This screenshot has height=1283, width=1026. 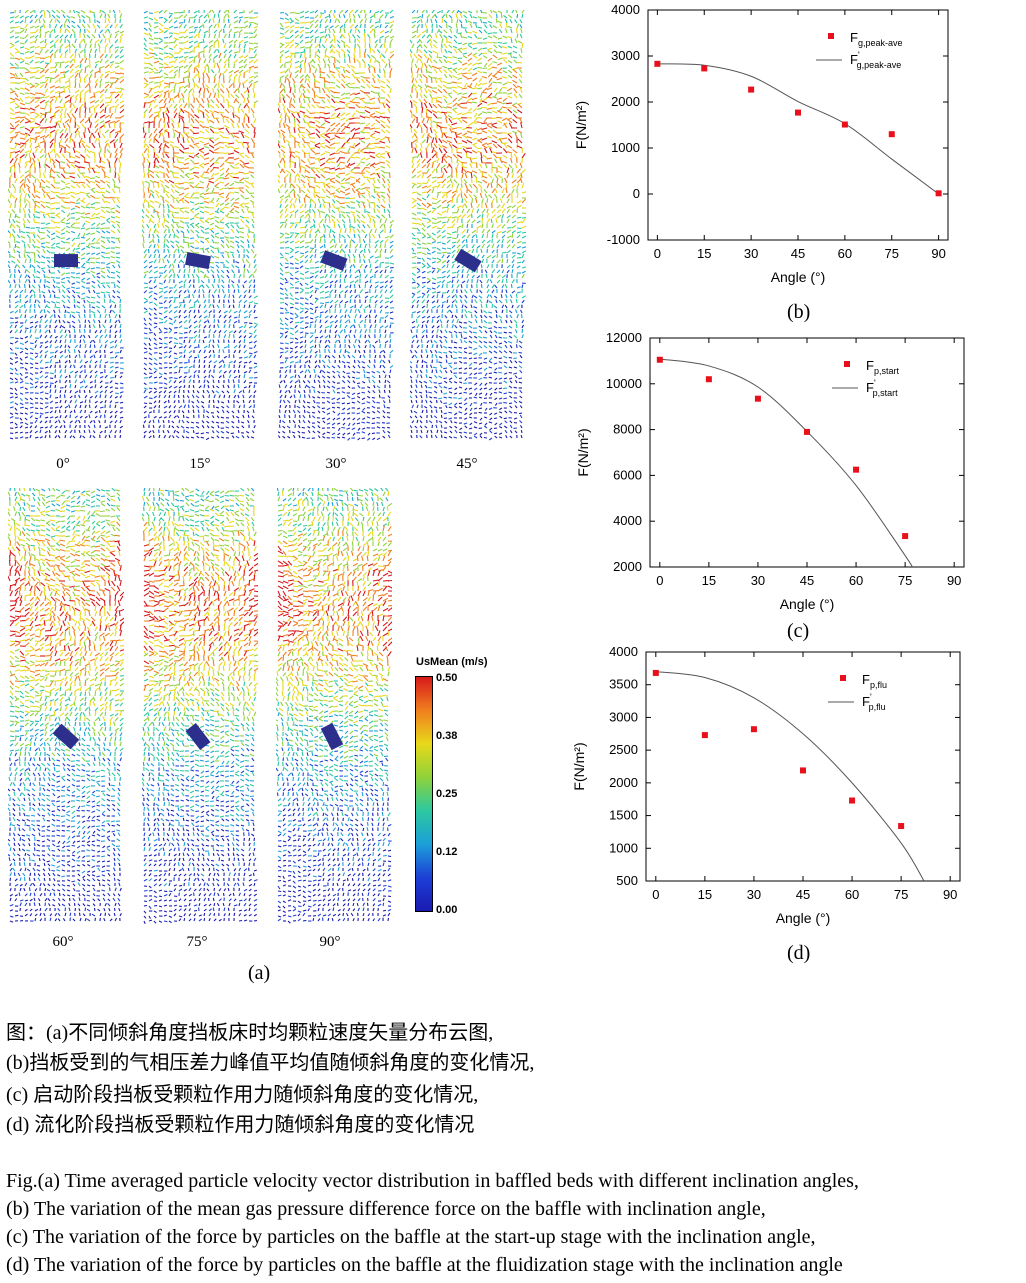 I want to click on y-tick-label: 2500, so click(x=623, y=749).